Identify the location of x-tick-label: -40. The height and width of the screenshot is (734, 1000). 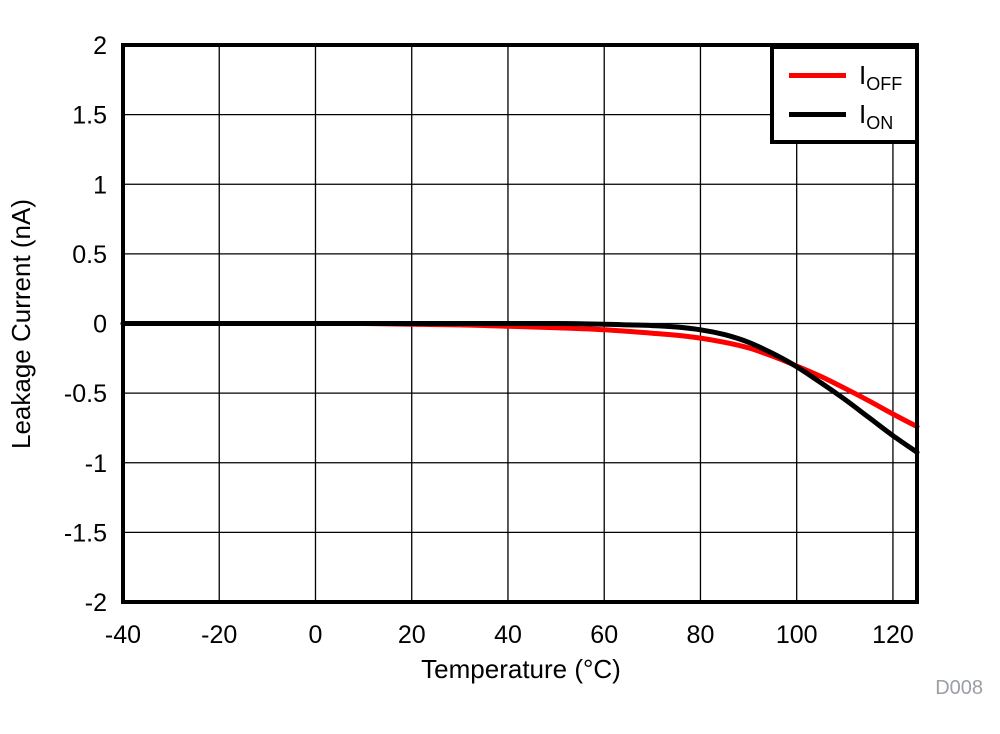
(123, 635).